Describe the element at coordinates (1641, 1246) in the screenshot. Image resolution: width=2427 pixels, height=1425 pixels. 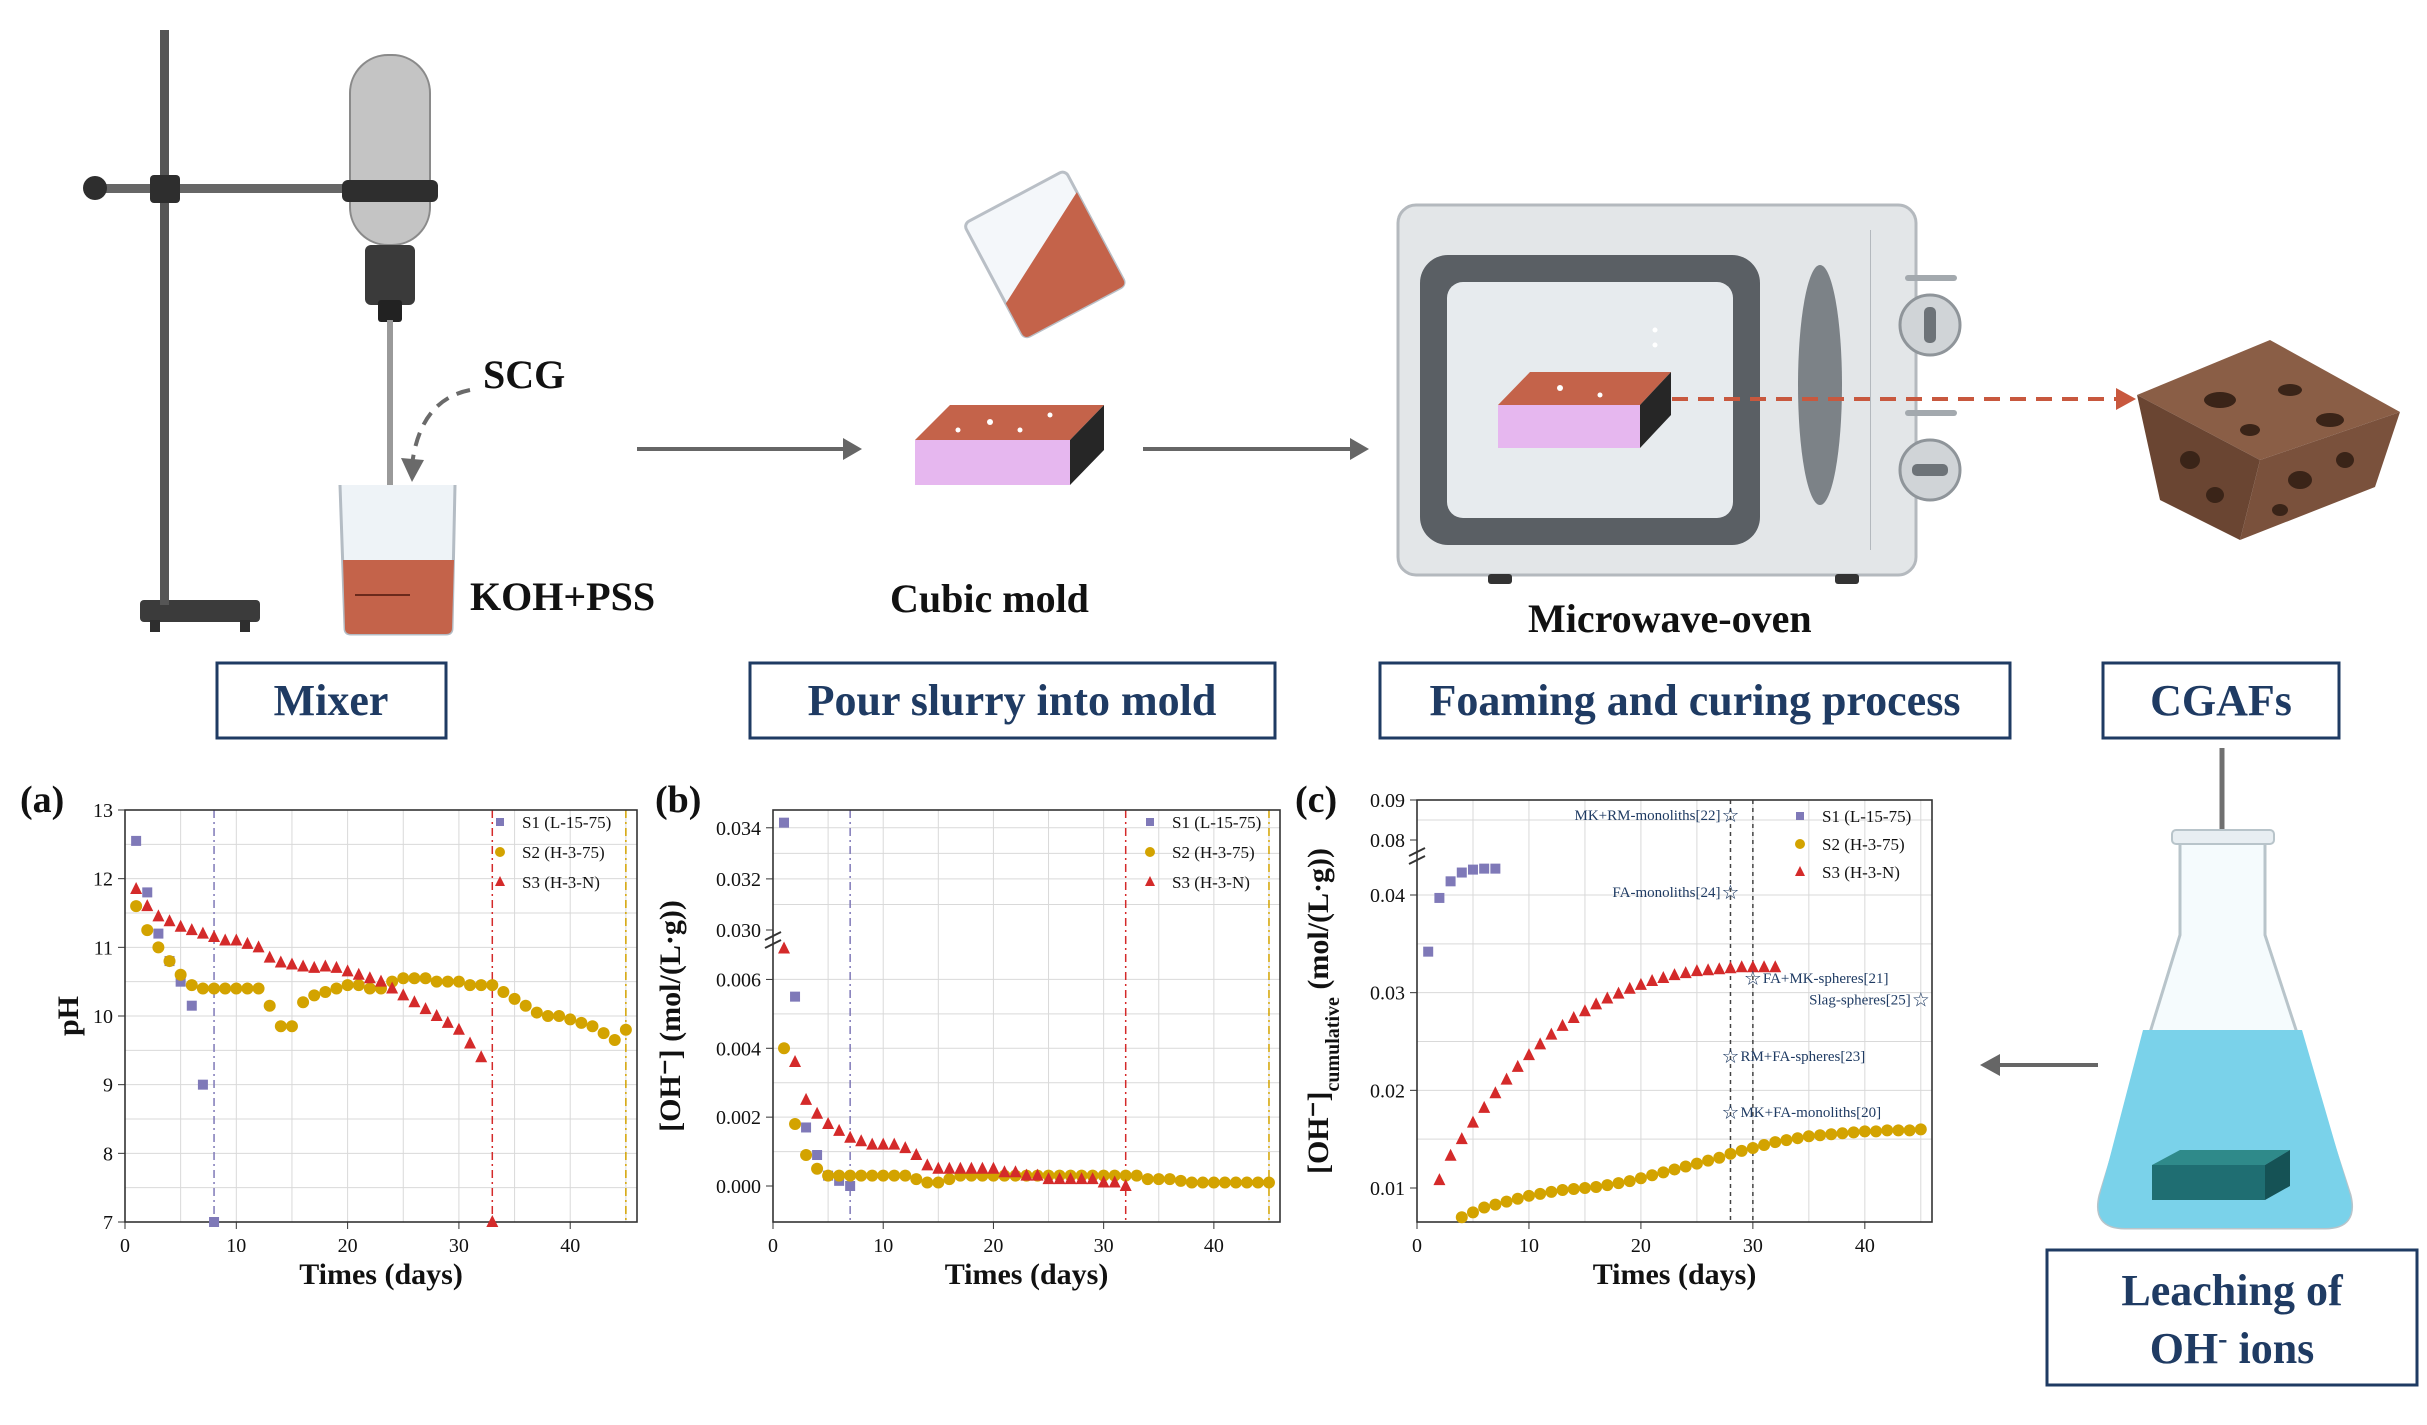
I see `c-xtick-label: 20` at that location.